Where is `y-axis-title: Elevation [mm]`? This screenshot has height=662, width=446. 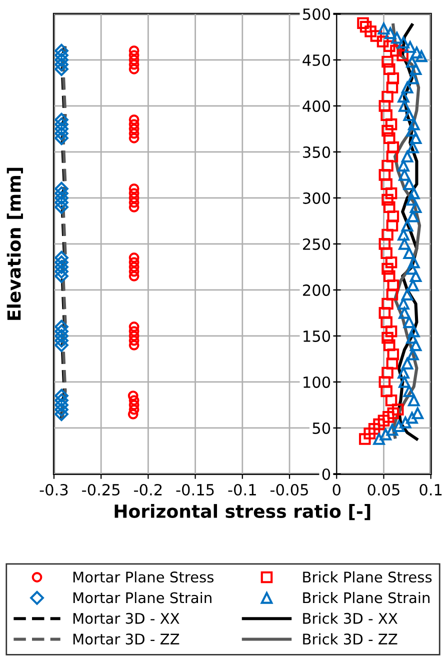 y-axis-title: Elevation [mm] is located at coordinates (14, 244).